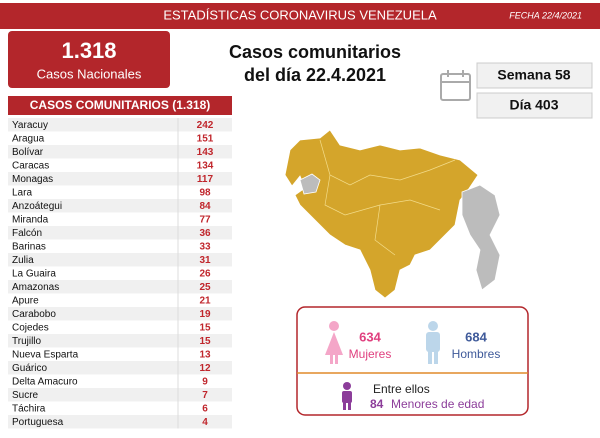 The image size is (600, 438). I want to click on minors-value: 84, so click(377, 404).